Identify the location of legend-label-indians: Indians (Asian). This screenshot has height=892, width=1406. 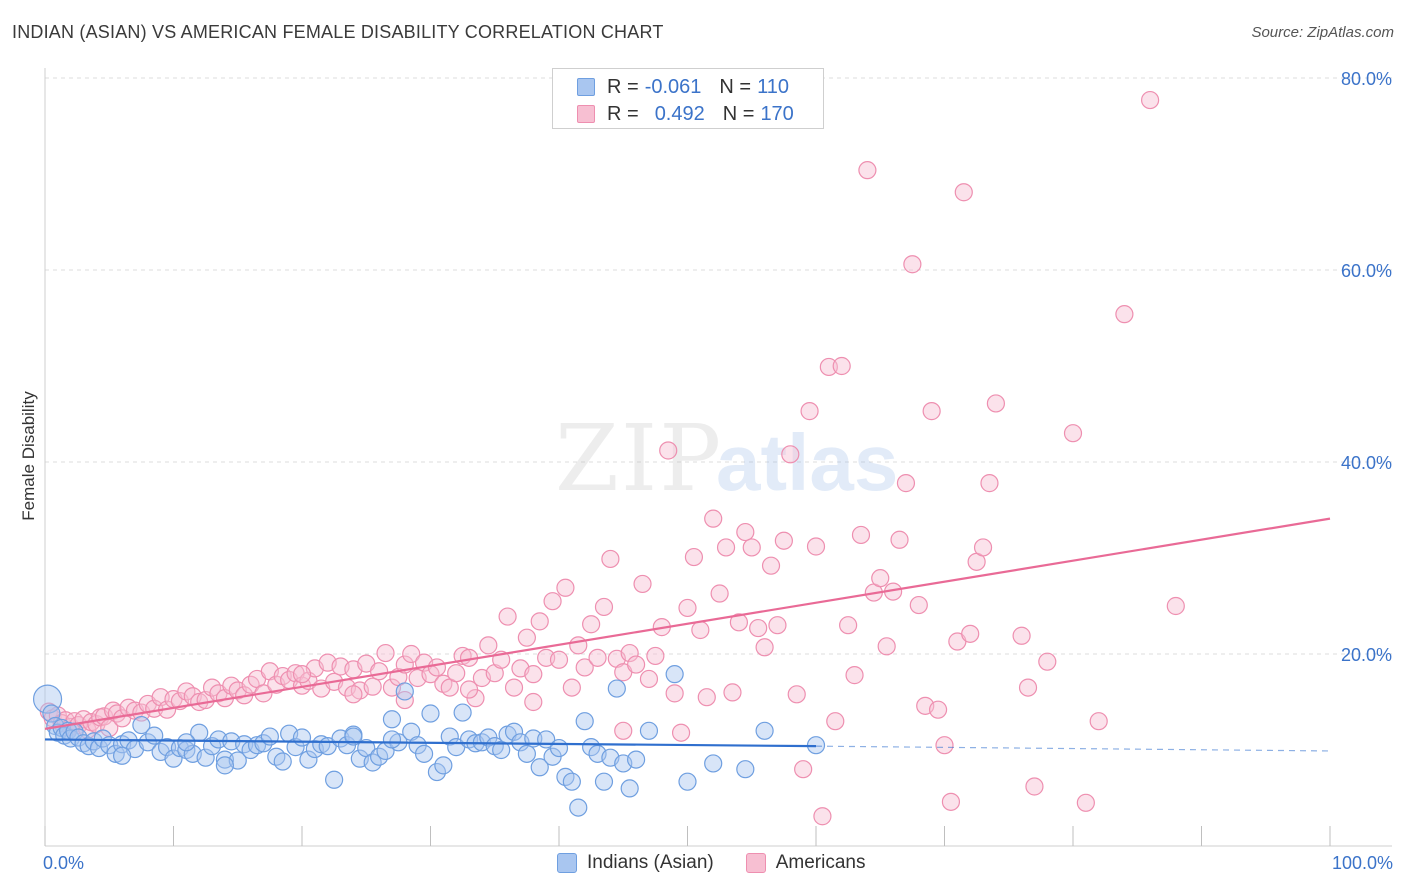
(650, 862).